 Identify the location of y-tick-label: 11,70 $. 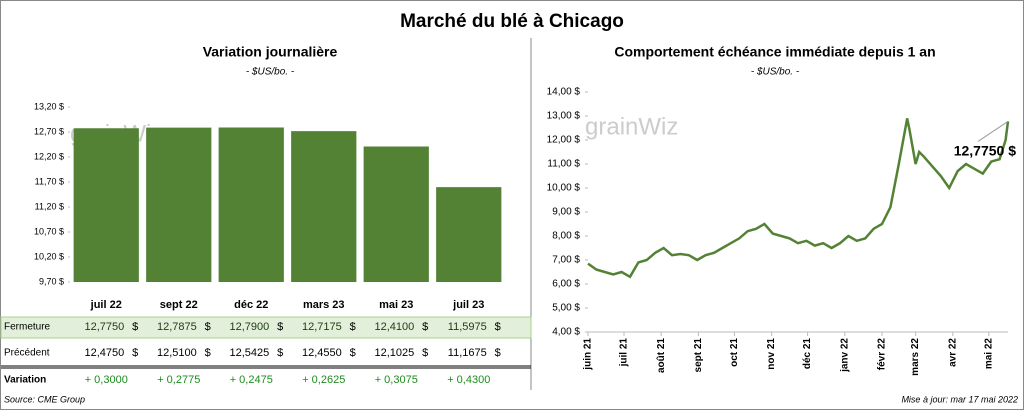
(49, 181).